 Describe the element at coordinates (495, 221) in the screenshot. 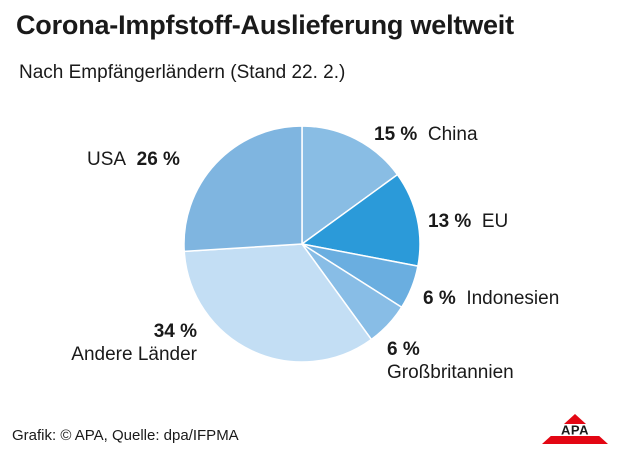

I see `label-eu-name: EU` at that location.